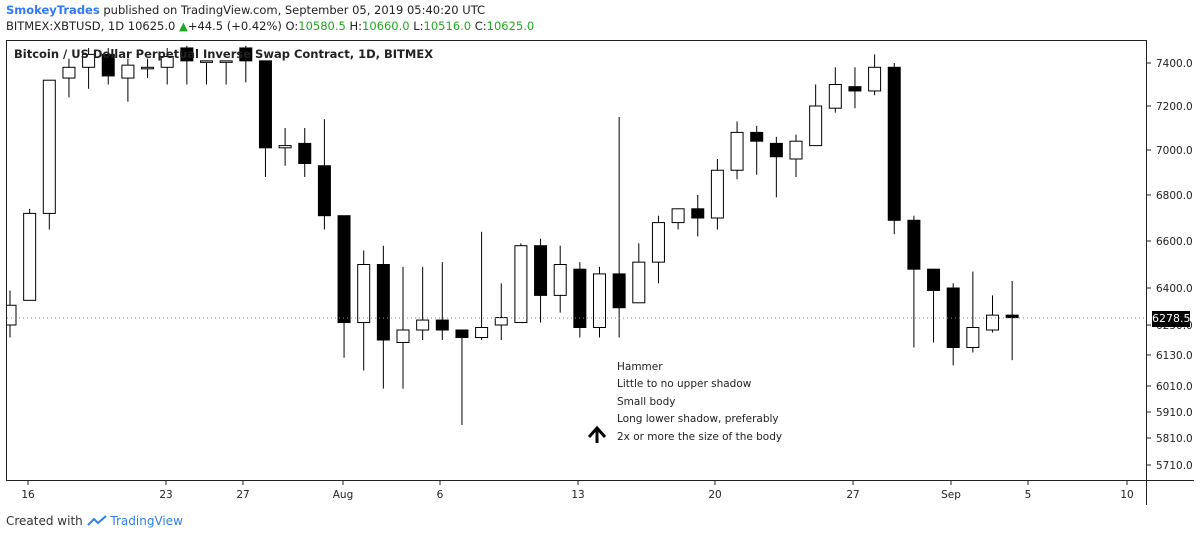 This screenshot has width=1200, height=537. I want to click on footer: Created with TradingView, so click(94, 521).